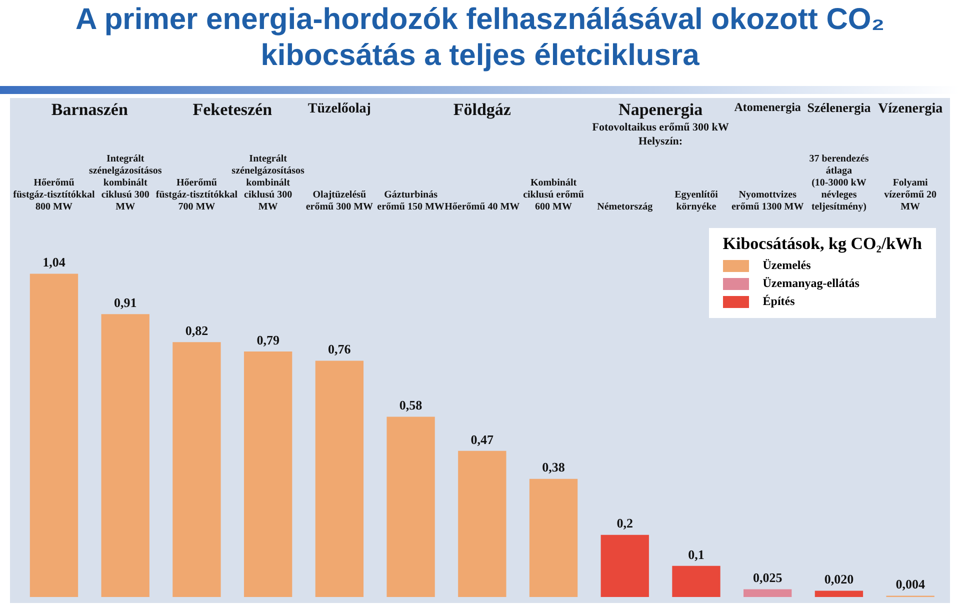 The width and height of the screenshot is (960, 605). Describe the element at coordinates (340, 201) in the screenshot. I see `x-tick-label: Olajtüzelésű erőmű 300 MW` at that location.